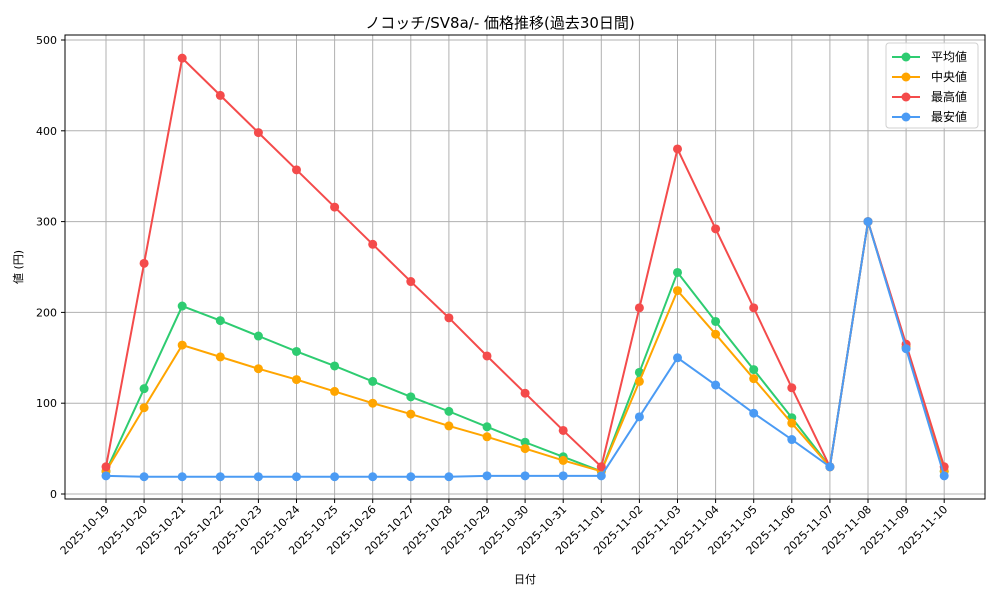  Describe the element at coordinates (929, 56) in the screenshot. I see `legend-item: 平均値` at that location.